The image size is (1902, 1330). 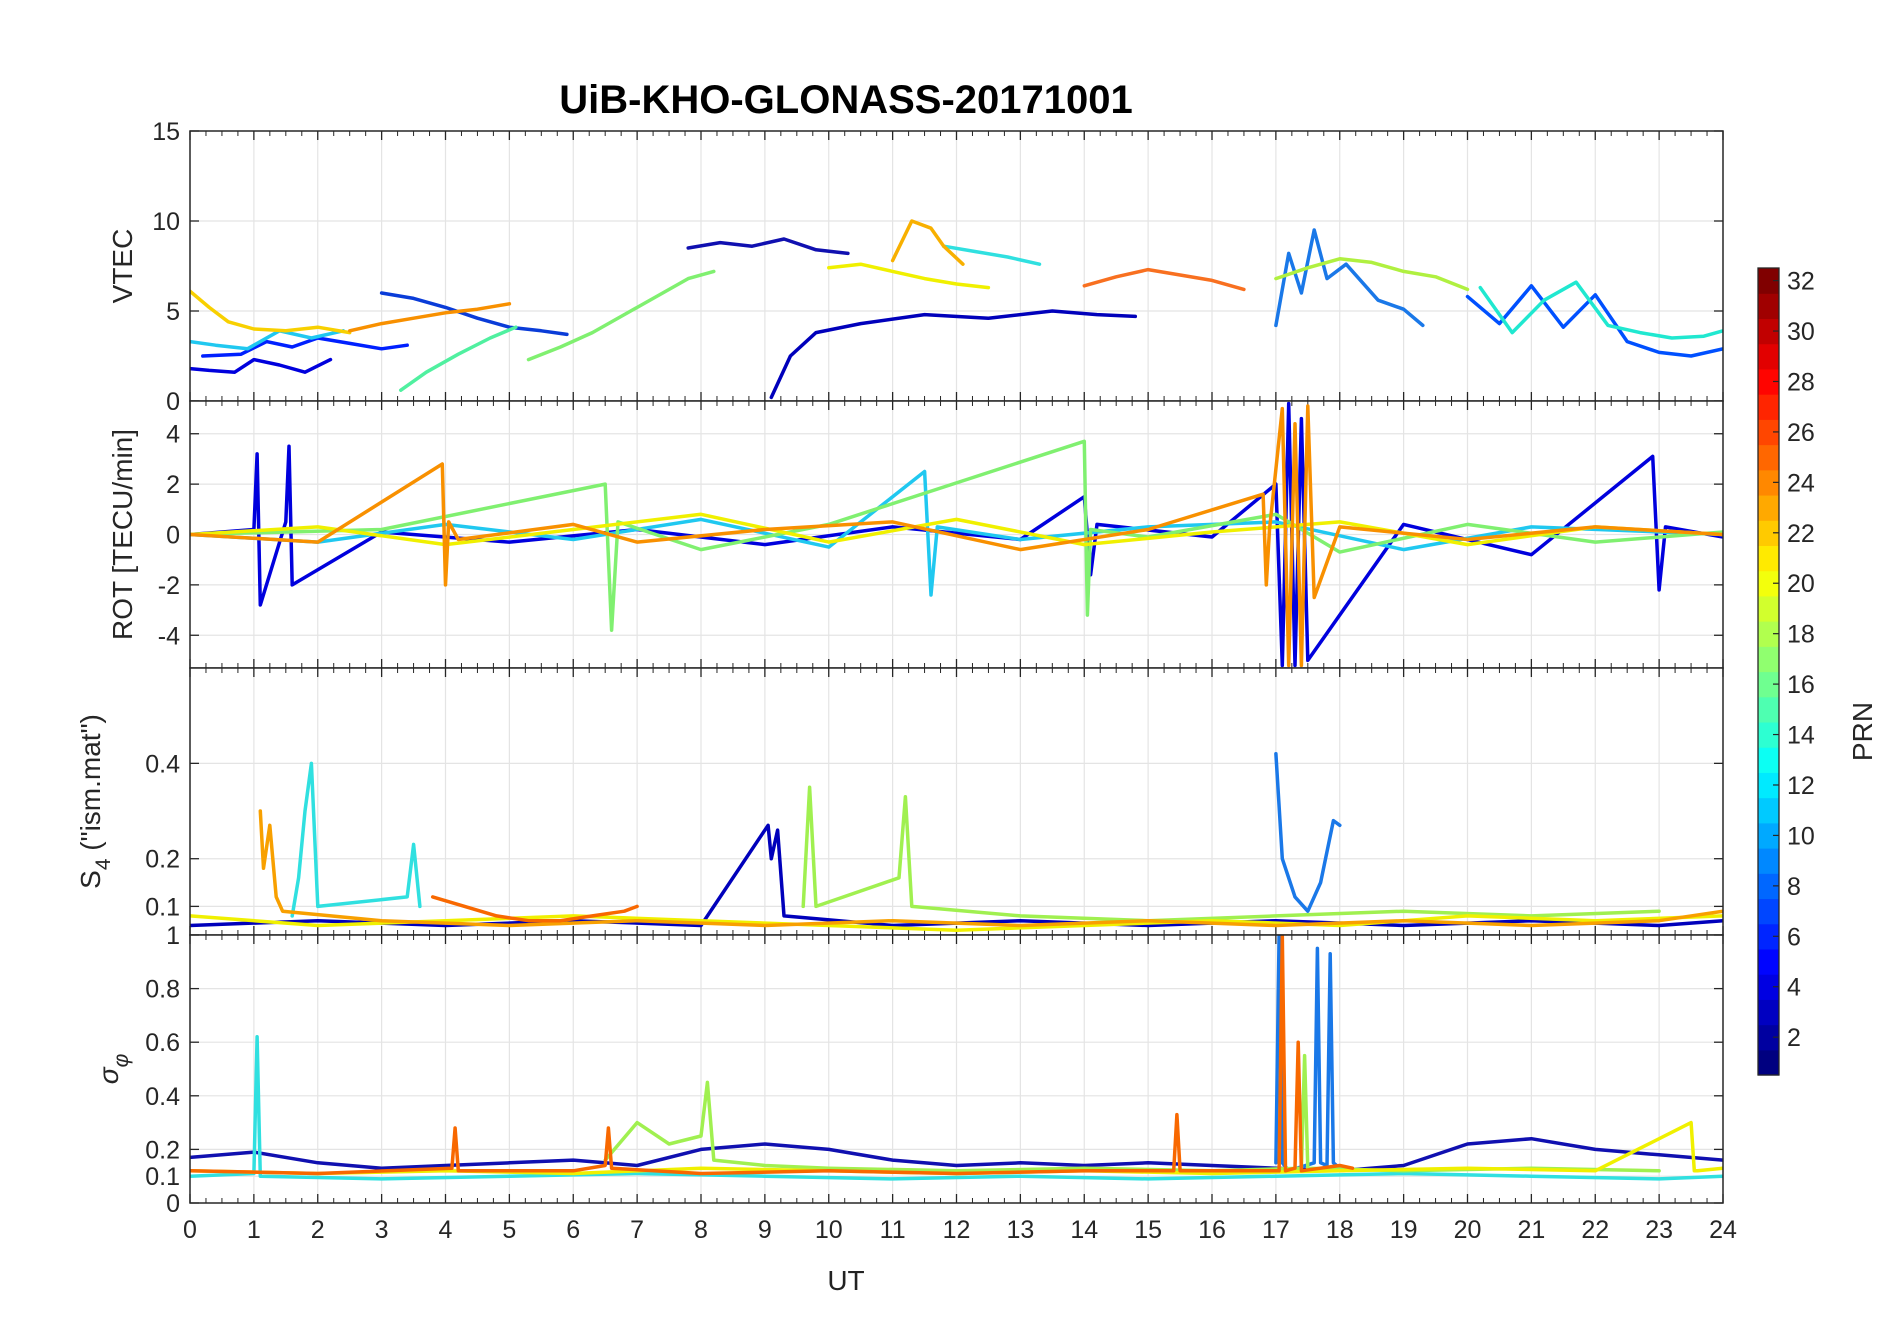 I want to click on x-tick-label: 10, so click(x=829, y=1230).